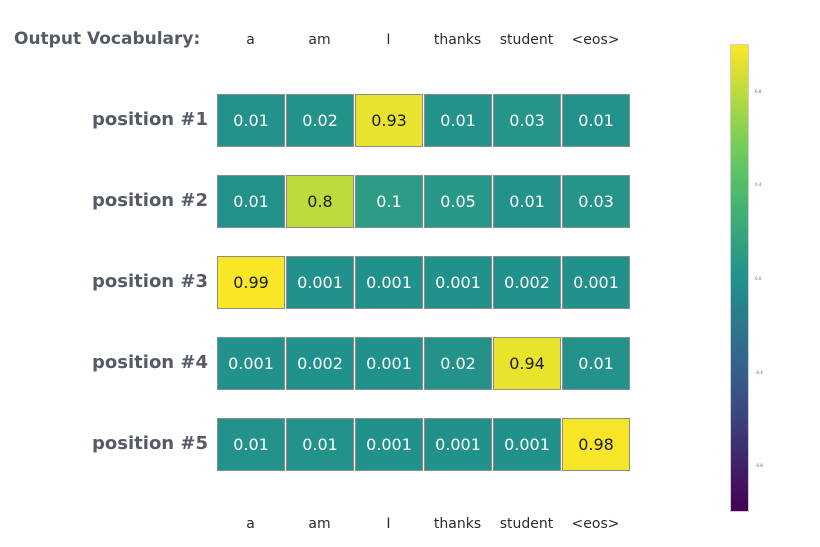  Describe the element at coordinates (251, 282) in the screenshot. I see `heatmap-cell-r3-c1: 0.99` at that location.